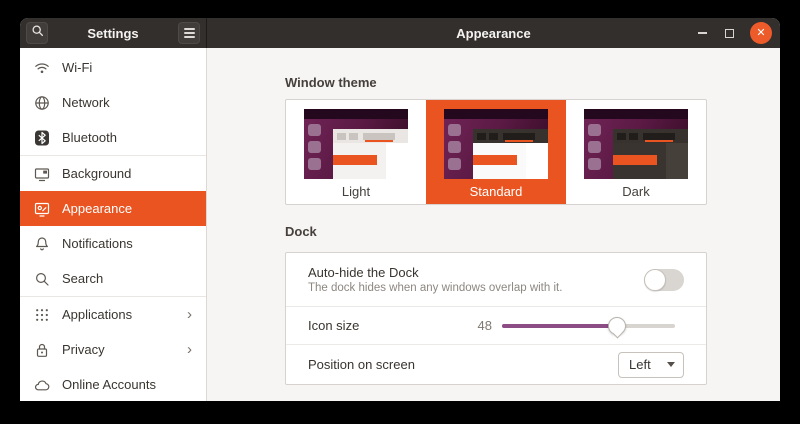 Image resolution: width=800 pixels, height=424 pixels. I want to click on theme-option-standard: Standard, so click(496, 152).